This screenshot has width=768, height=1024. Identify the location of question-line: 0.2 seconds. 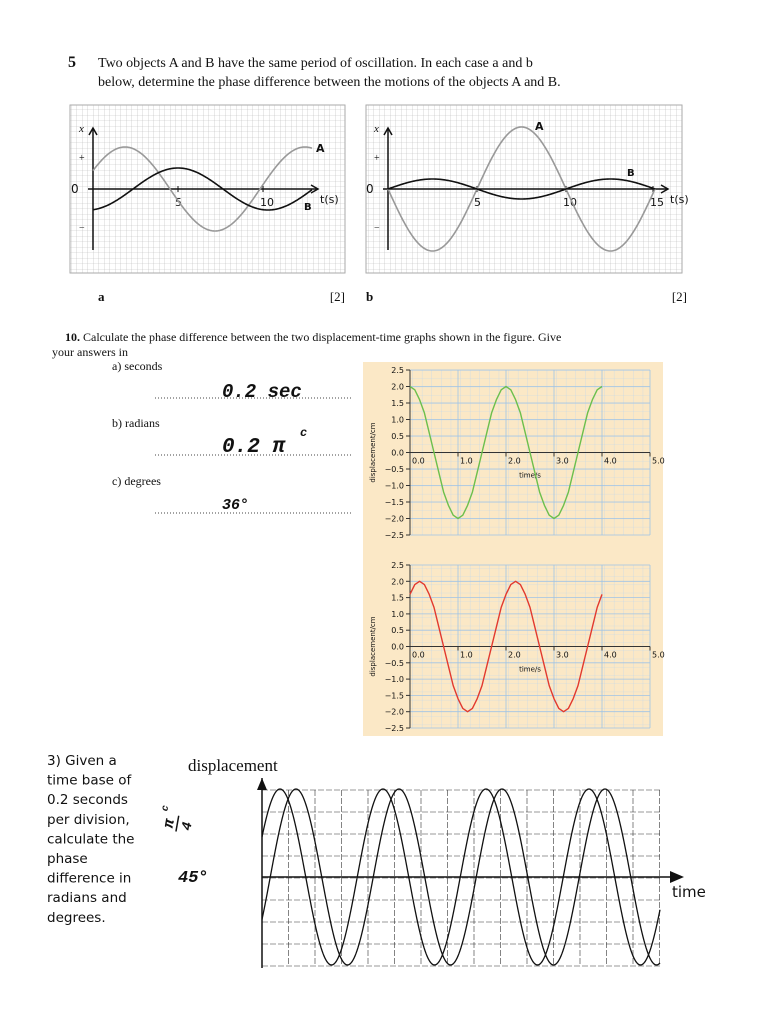
(87, 800).